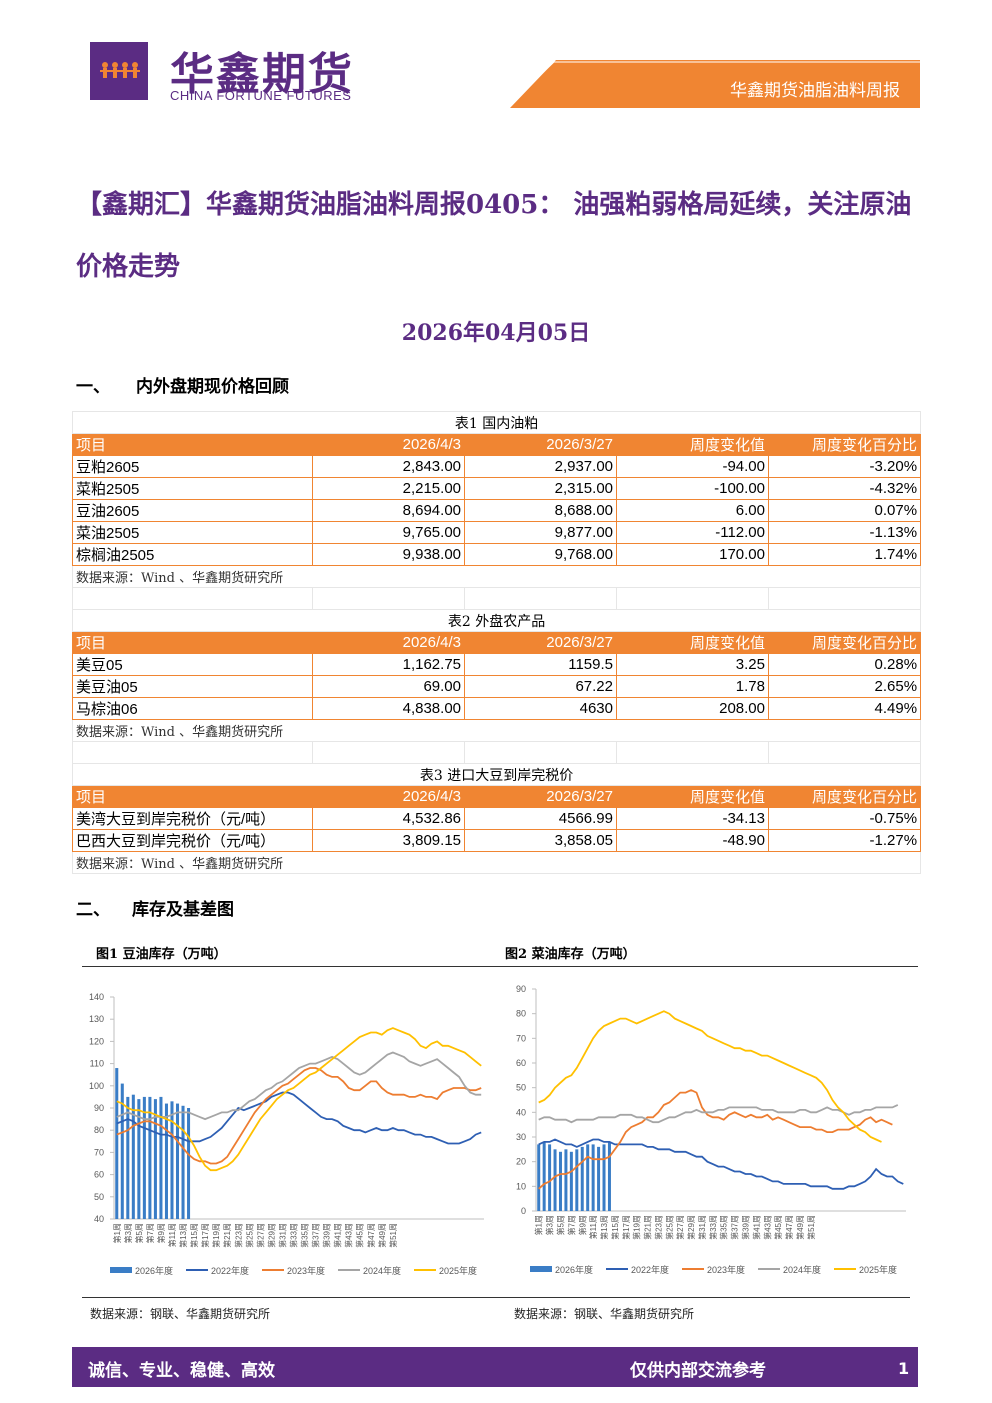 The width and height of the screenshot is (992, 1403). I want to click on table-cell: 0.28%, so click(844, 664).